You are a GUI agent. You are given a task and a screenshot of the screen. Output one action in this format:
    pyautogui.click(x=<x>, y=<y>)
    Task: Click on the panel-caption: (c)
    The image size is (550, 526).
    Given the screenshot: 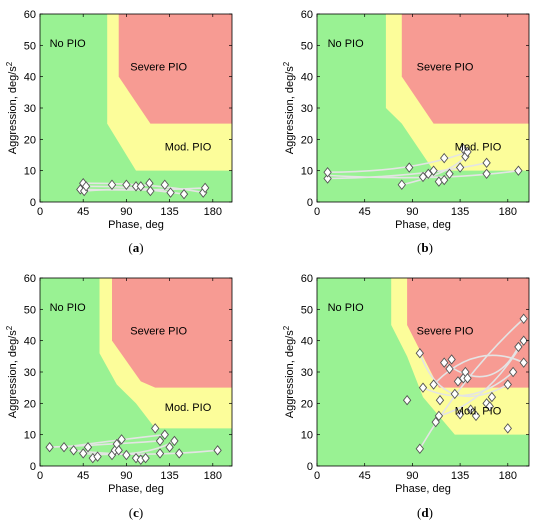 What is the action you would take?
    pyautogui.click(x=136, y=512)
    